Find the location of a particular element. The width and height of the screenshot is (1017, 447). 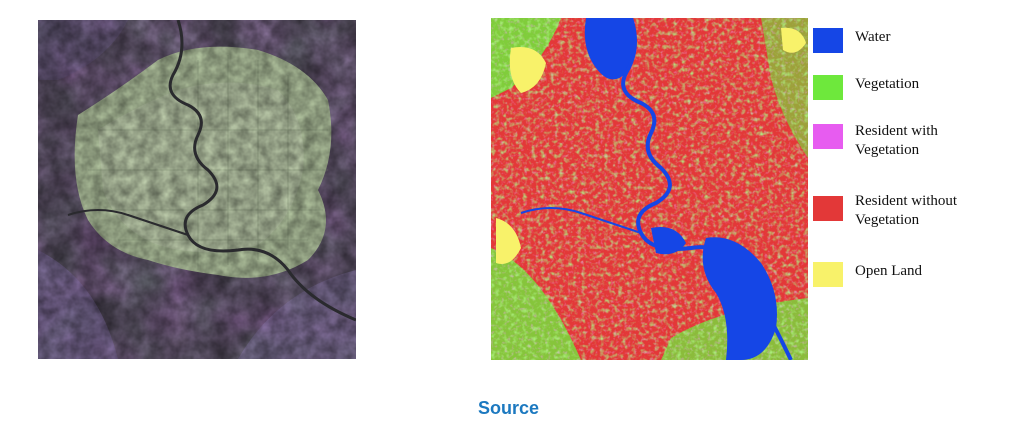

legend-swatch-vegetation is located at coordinates (828, 87).